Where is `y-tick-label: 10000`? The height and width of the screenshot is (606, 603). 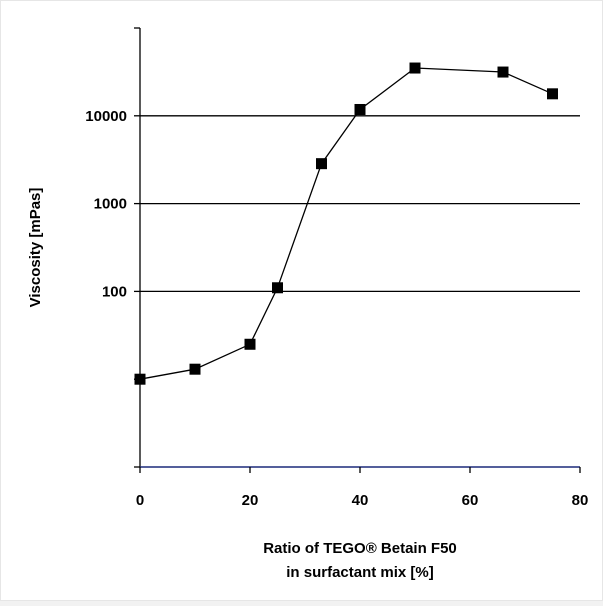
y-tick-label: 10000 is located at coordinates (106, 116).